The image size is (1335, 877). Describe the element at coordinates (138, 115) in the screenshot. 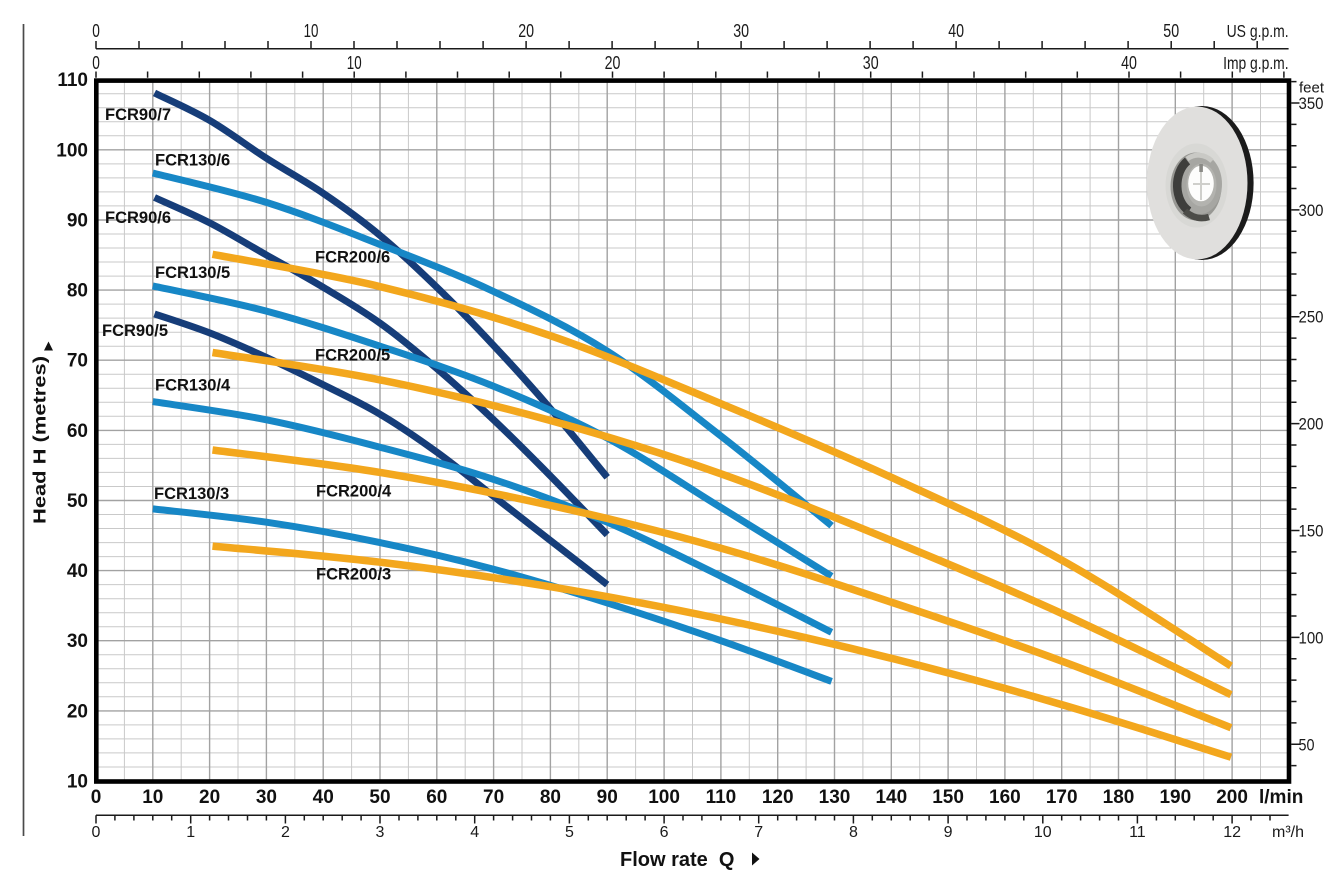

I see `svg-text: FCR90/7` at that location.